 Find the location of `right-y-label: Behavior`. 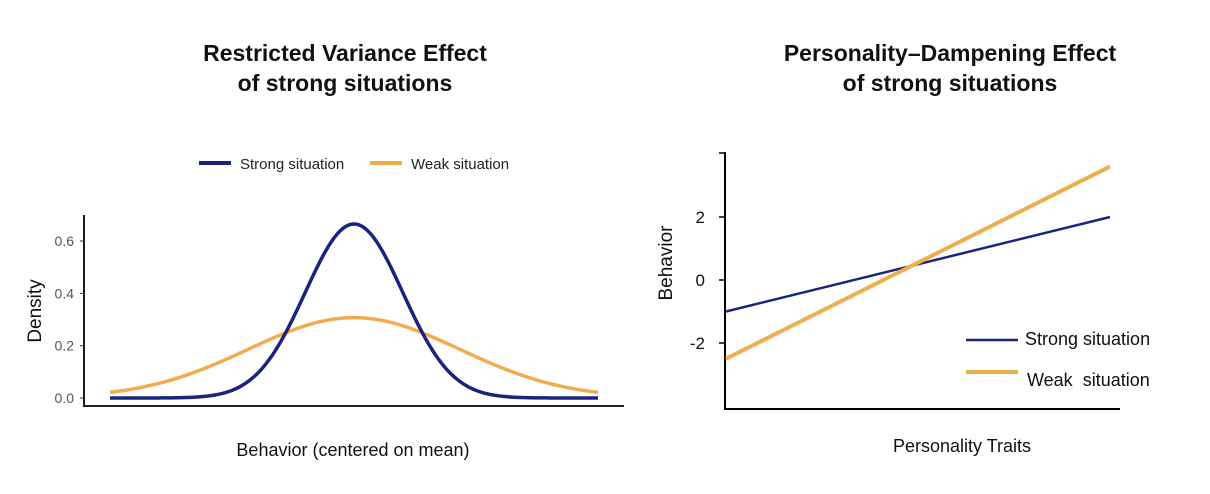

right-y-label: Behavior is located at coordinates (666, 263).